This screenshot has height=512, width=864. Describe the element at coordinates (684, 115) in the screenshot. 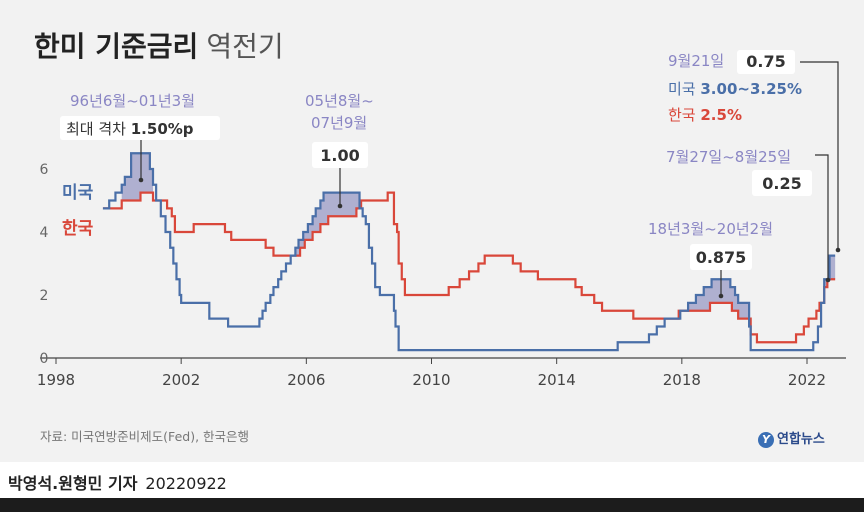

I see `annotation-5-kr-label: 한국` at that location.